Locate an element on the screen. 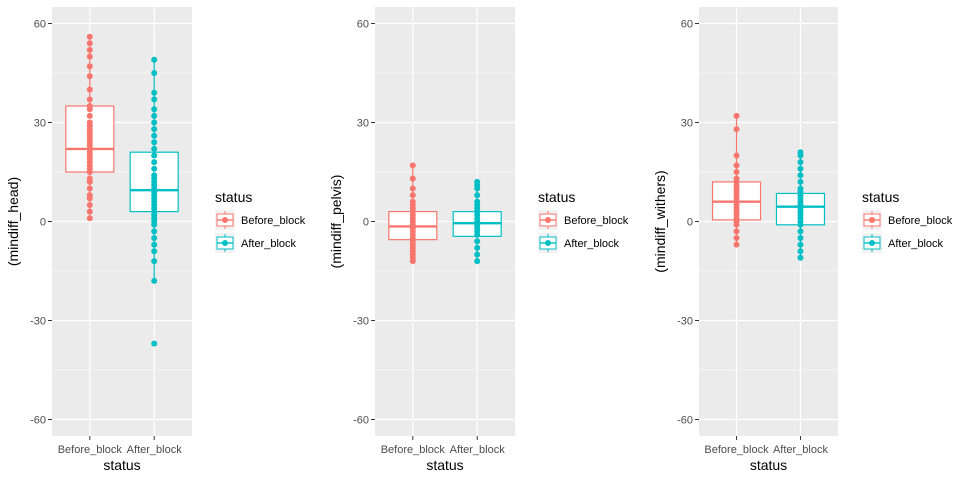  y-axis-title: (mindiff_head) is located at coordinates (13, 221).